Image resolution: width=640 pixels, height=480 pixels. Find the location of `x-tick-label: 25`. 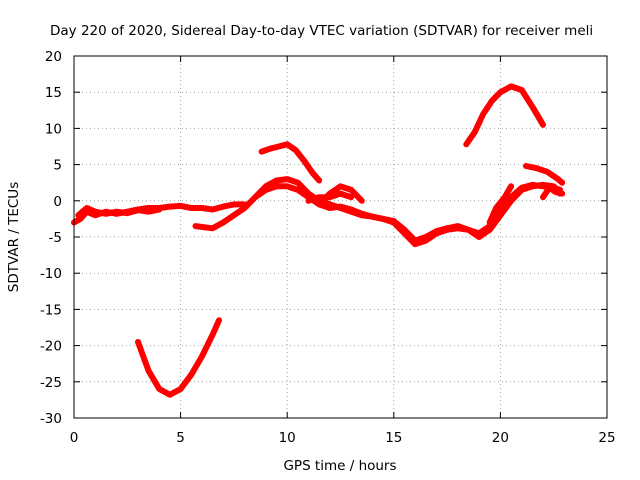

x-tick-label: 25 is located at coordinates (606, 438).